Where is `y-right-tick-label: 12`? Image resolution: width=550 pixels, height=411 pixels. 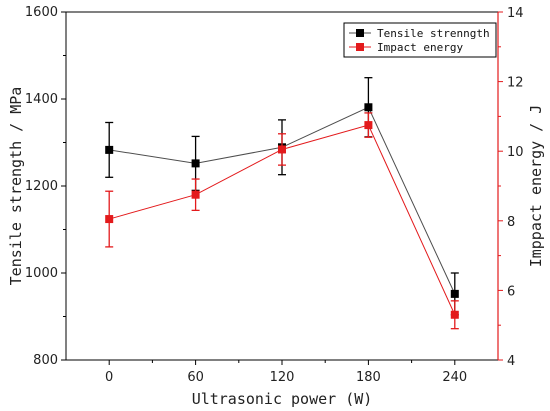
y-right-tick-label: 12 is located at coordinates (515, 83).